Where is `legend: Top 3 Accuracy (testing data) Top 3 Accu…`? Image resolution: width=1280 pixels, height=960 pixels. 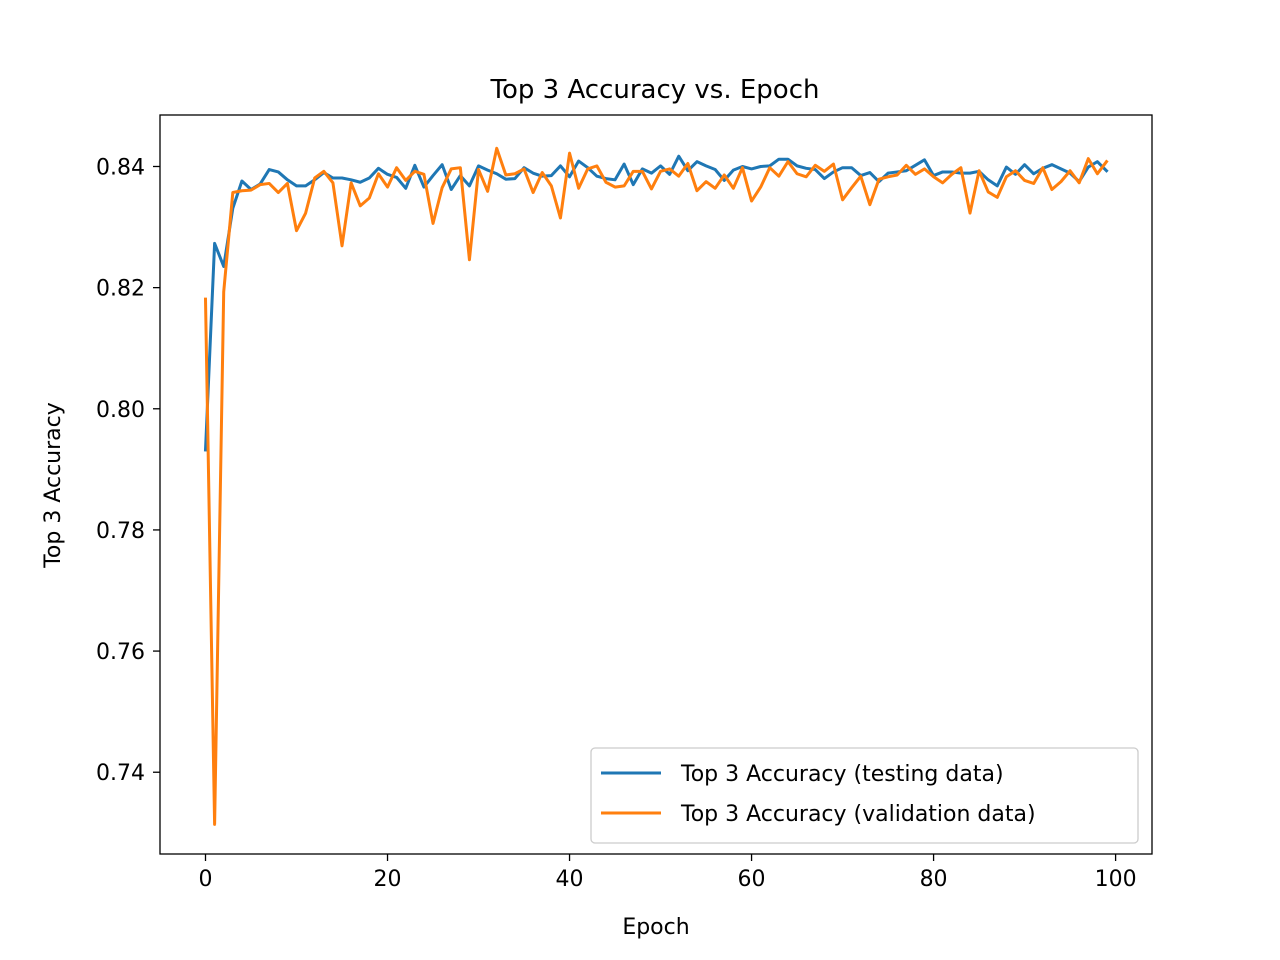
legend: Top 3 Accuracy (testing data) Top 3 Accu… is located at coordinates (864, 795).